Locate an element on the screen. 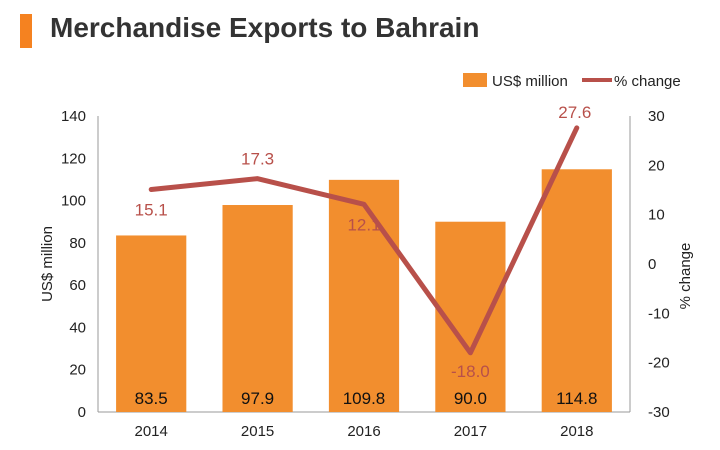 This screenshot has height=450, width=720. y2-tick-label: -30 is located at coordinates (659, 412).